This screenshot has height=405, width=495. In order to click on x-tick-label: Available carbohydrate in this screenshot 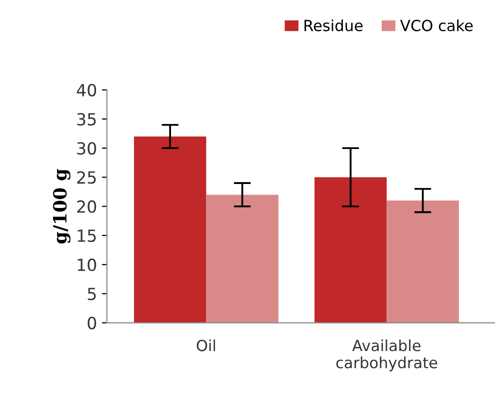, I will do `click(387, 355)`.